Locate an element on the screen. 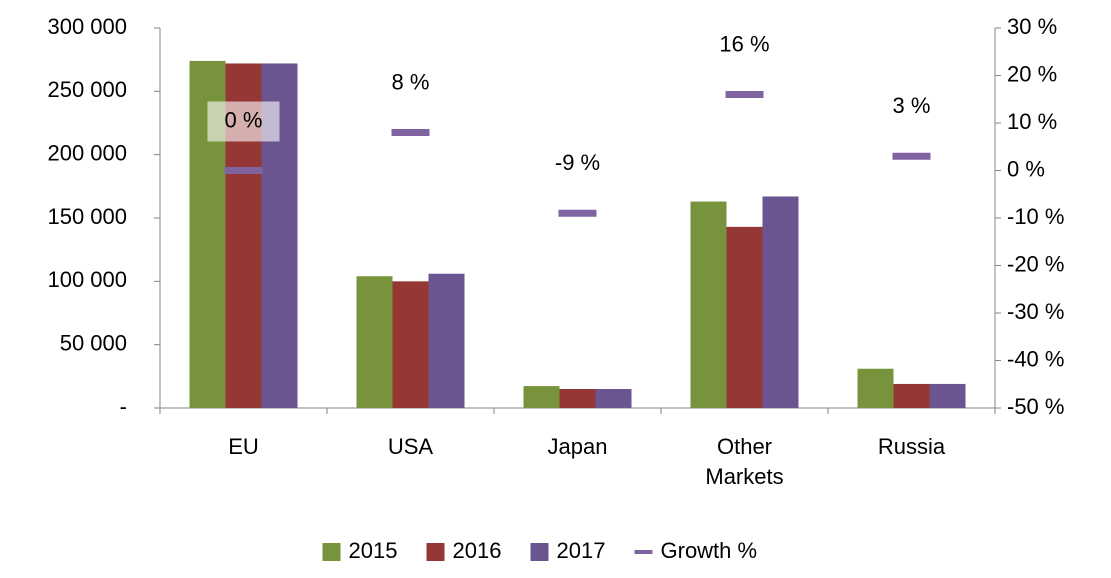 This screenshot has width=1111, height=578. growth-label: 8 % is located at coordinates (411, 81).